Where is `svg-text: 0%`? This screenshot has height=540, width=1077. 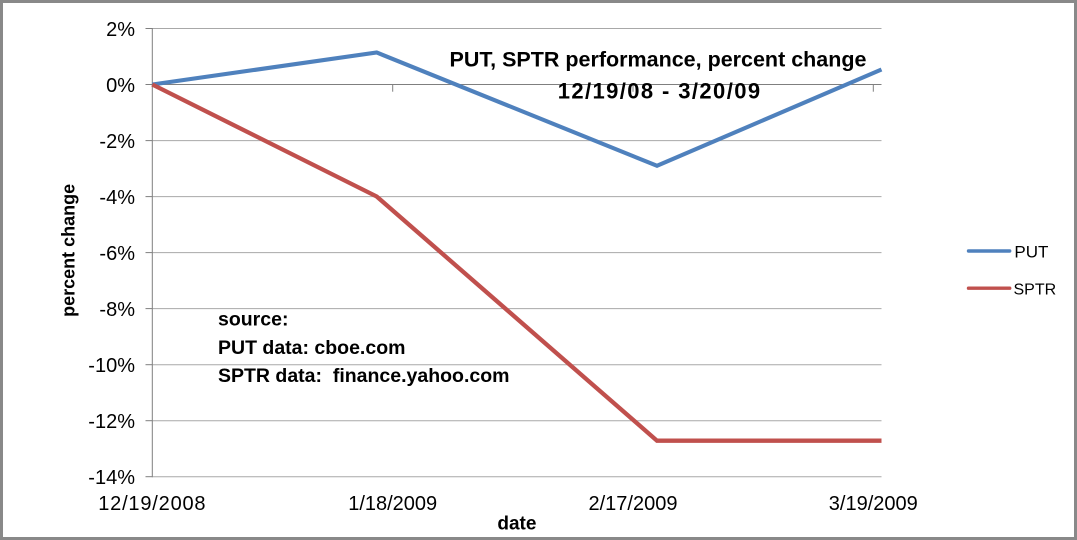 svg-text: 0% is located at coordinates (120, 86).